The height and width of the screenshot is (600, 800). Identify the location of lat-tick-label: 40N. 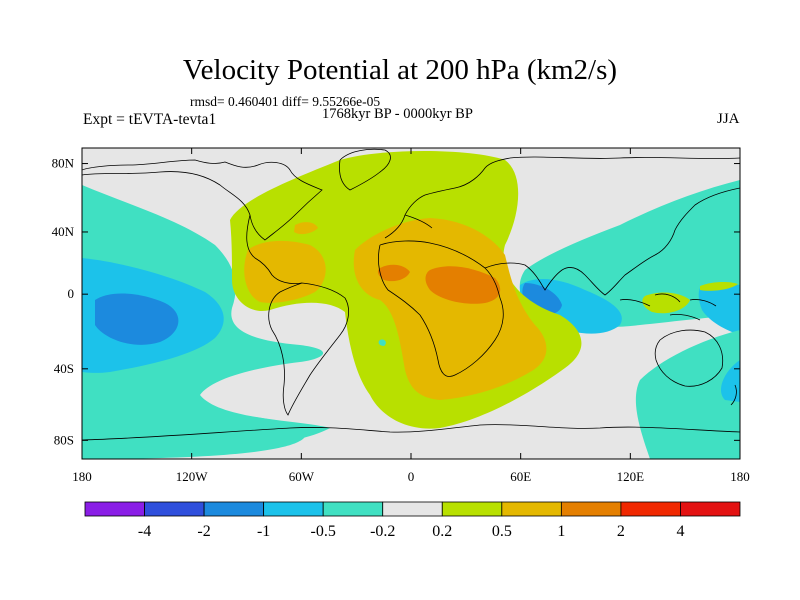
(63, 231).